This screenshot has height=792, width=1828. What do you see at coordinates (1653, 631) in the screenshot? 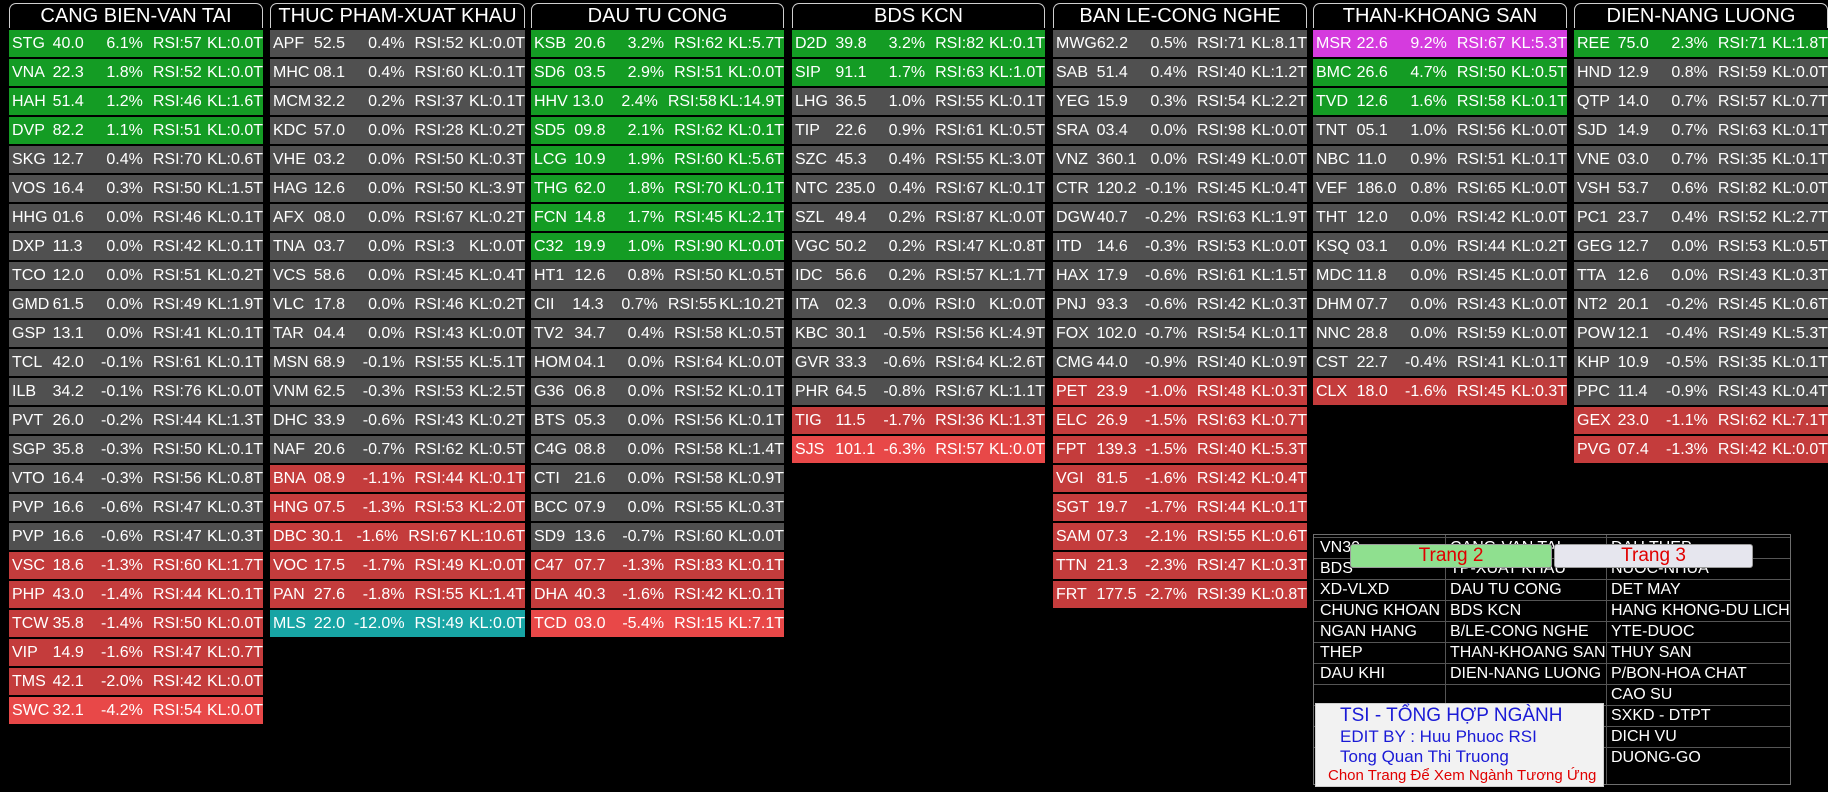
I see `menu-item: YTE-DUOC` at bounding box center [1653, 631].